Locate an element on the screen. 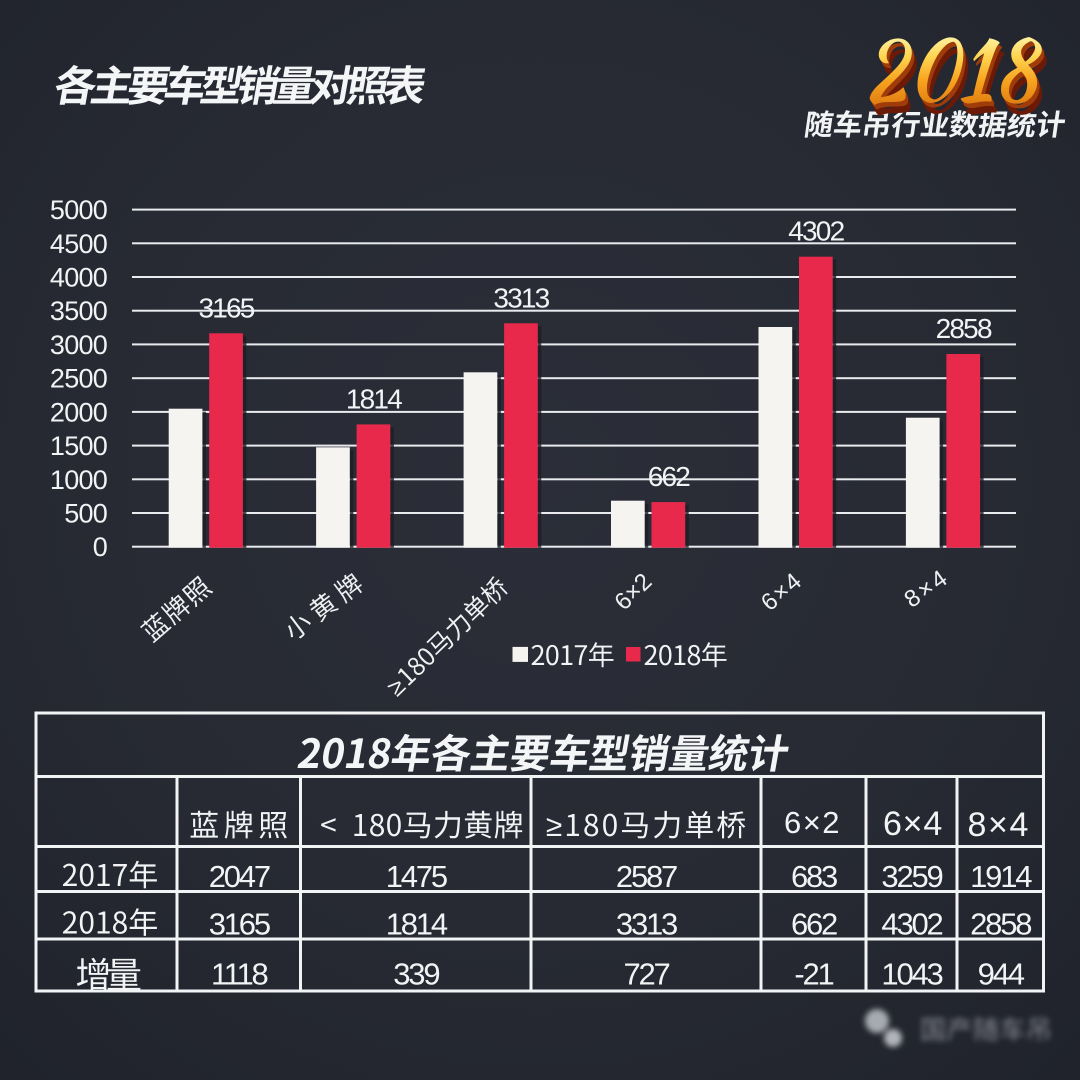 The image size is (1080, 1080). svg-text: 1500 is located at coordinates (78, 446).